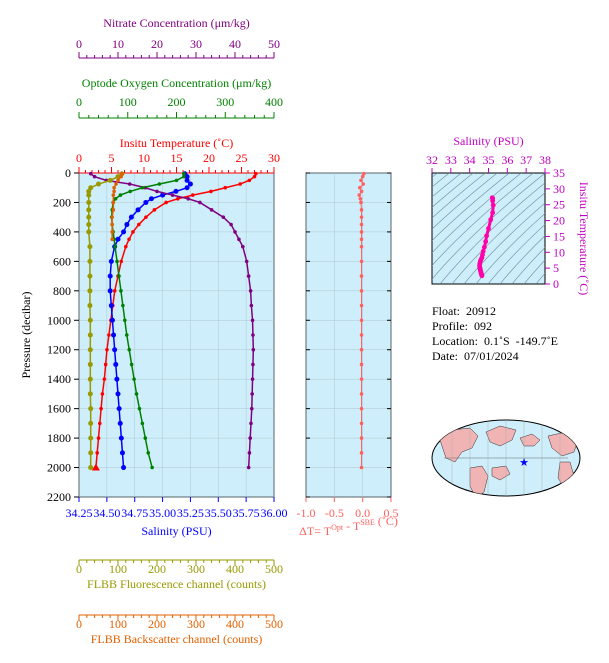  I want to click on nitrate-profile-line, so click(172, 320).